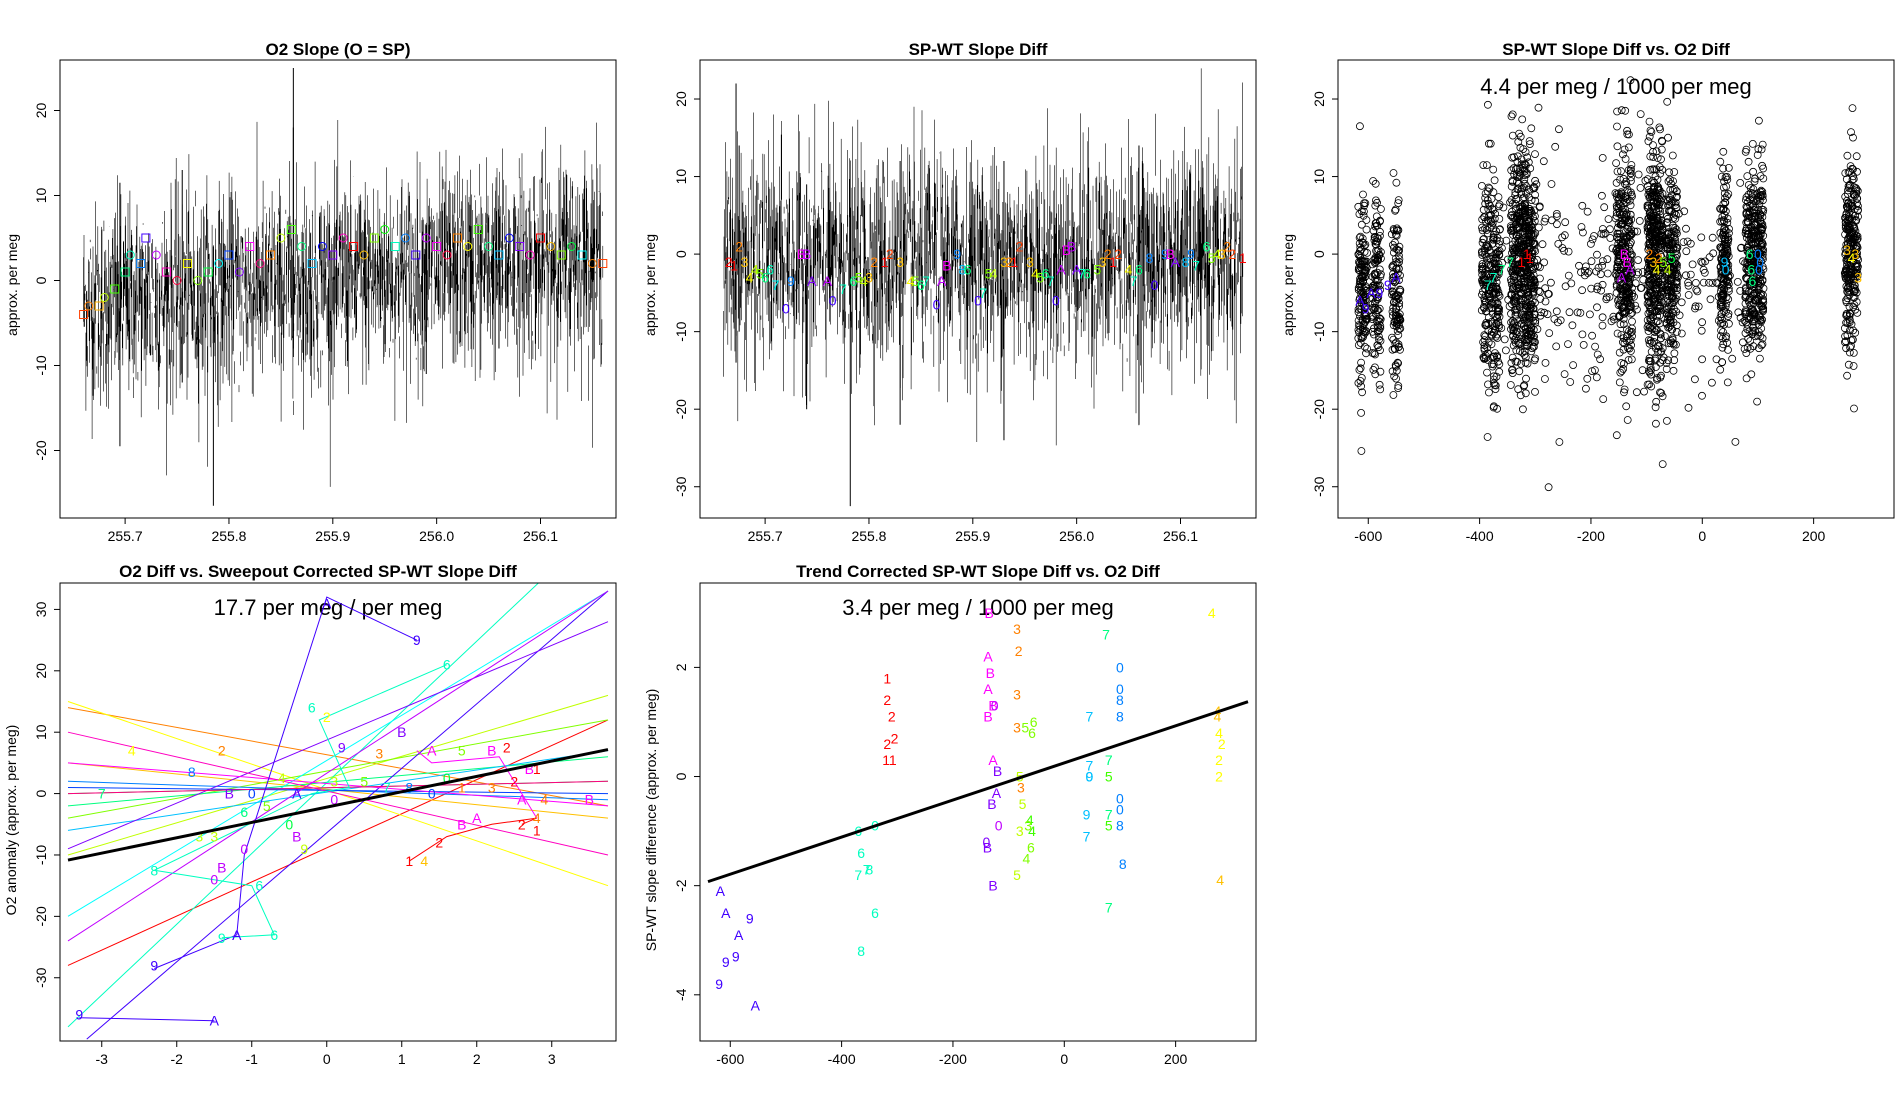 This screenshot has width=1900, height=1100. What do you see at coordinates (41, 977) in the screenshot?
I see `y-tick-label: -30` at bounding box center [41, 977].